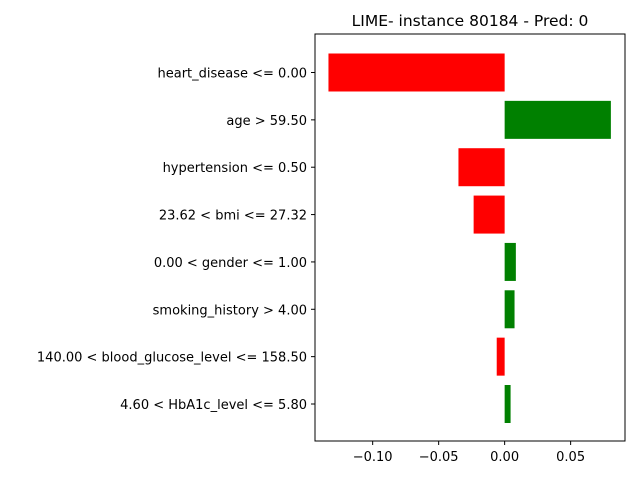  What do you see at coordinates (470, 21) in the screenshot?
I see `chart-title: LIME- instance 80184 - Pred: 0` at bounding box center [470, 21].